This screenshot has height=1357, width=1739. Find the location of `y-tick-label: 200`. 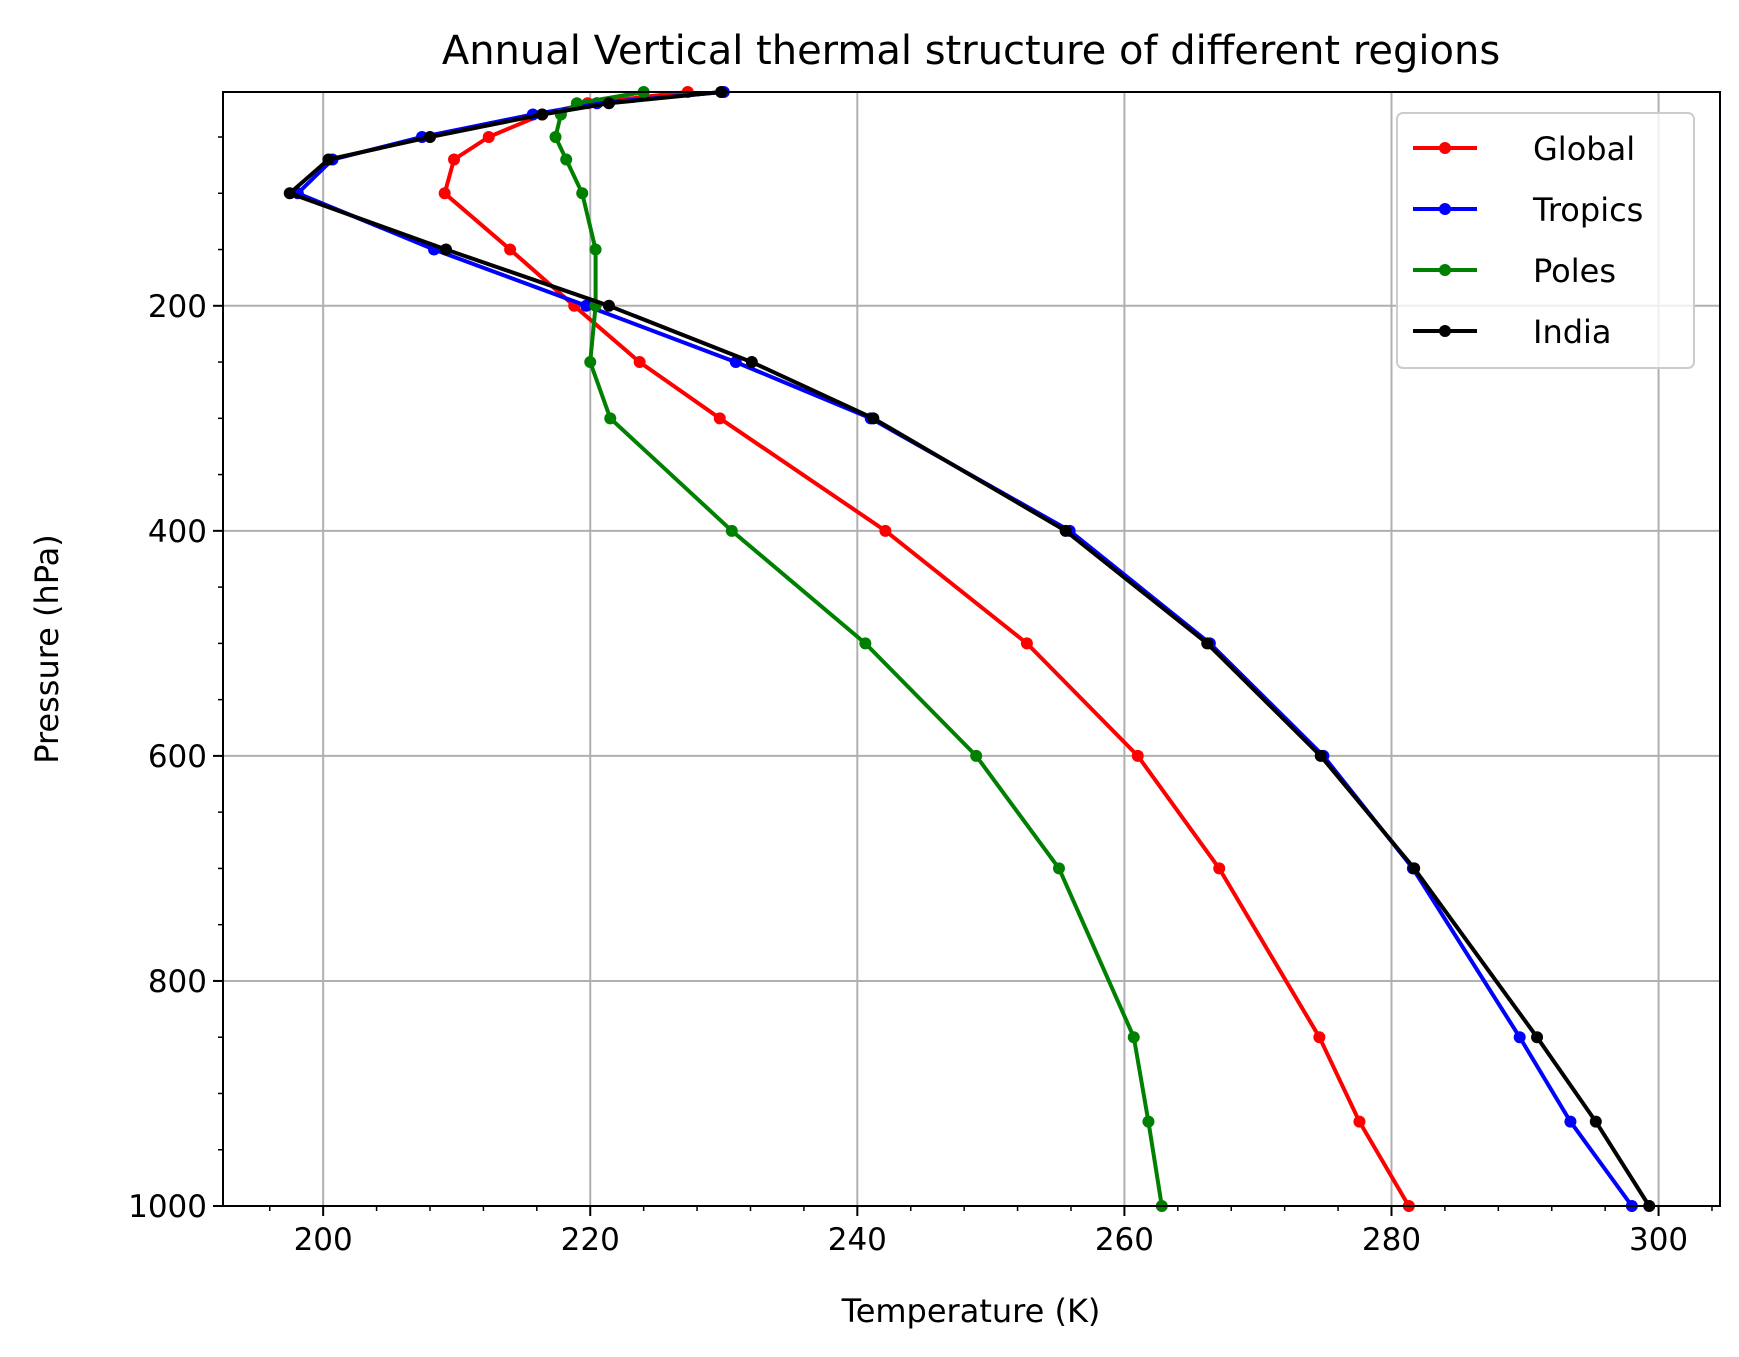

y-tick-label: 200 is located at coordinates (177, 307).